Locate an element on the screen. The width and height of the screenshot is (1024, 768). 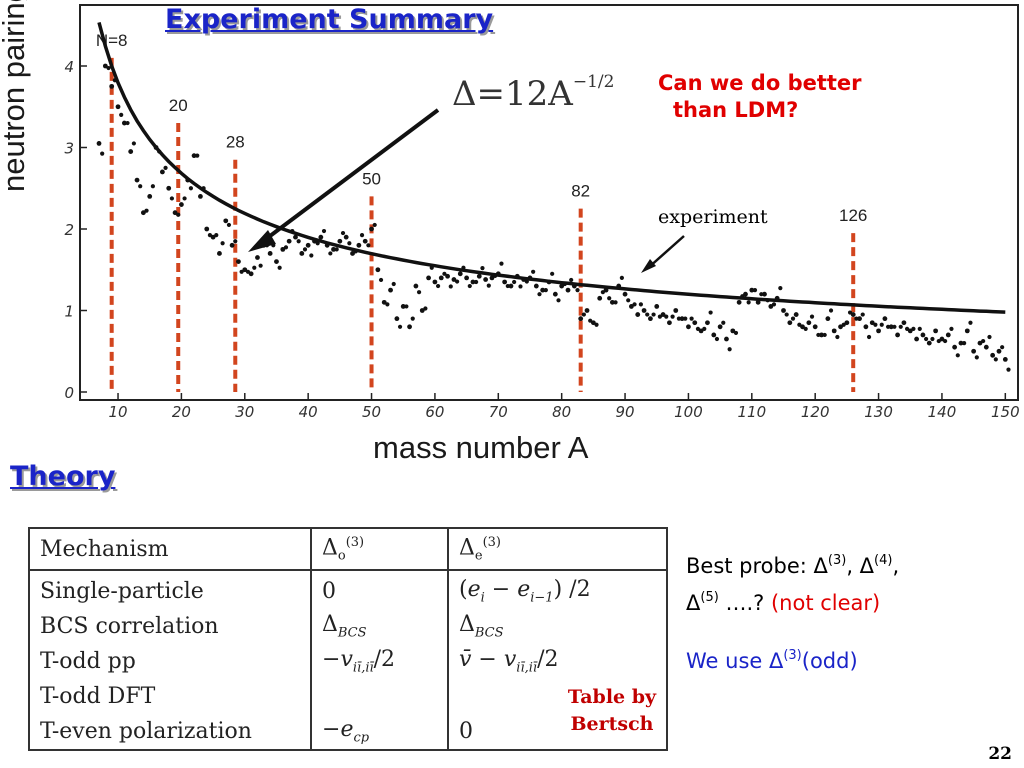
header-delta-even: Δe(3) is located at coordinates (557, 549).